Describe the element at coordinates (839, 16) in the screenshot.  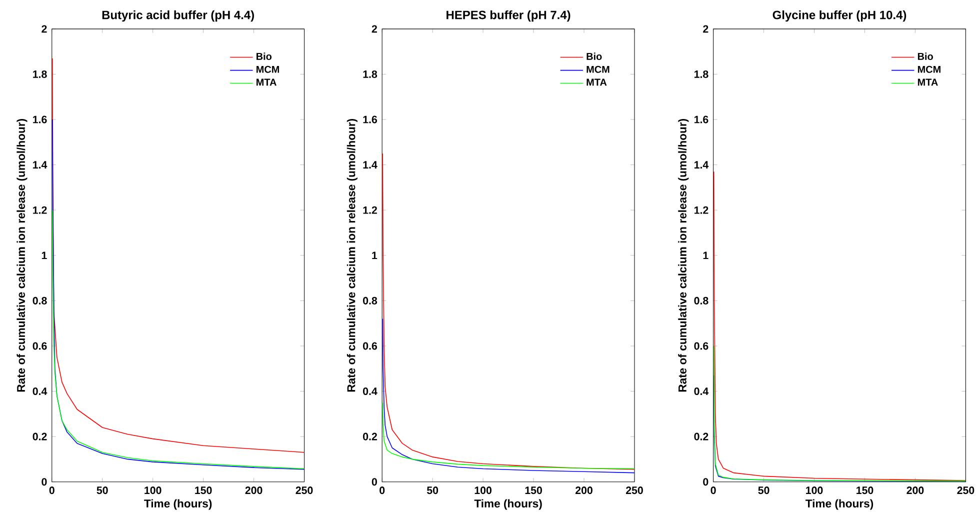
I see `chart-title: Glycine buffer (pH 10.4)` at that location.